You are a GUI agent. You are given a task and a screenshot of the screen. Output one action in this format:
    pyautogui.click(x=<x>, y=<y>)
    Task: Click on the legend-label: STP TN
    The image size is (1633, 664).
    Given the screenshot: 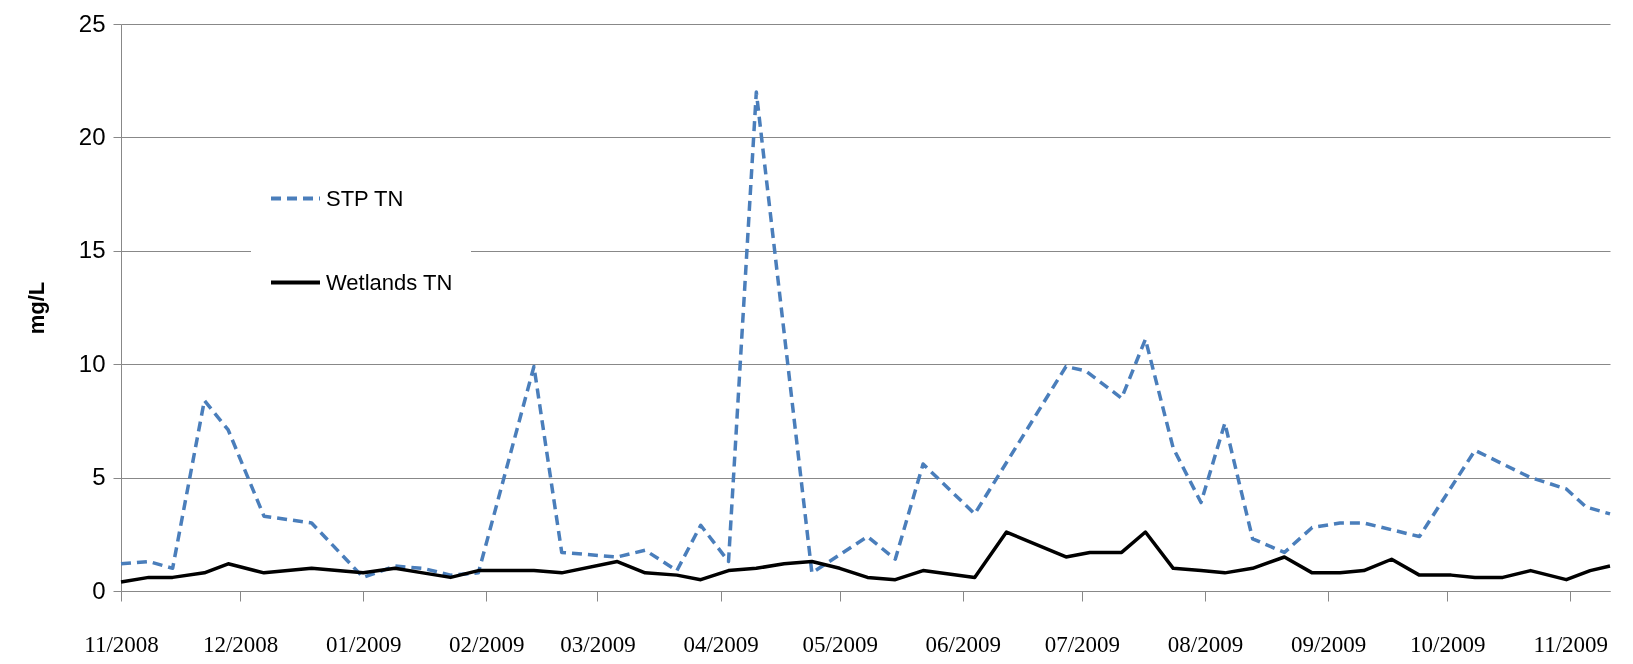 What is the action you would take?
    pyautogui.click(x=365, y=198)
    